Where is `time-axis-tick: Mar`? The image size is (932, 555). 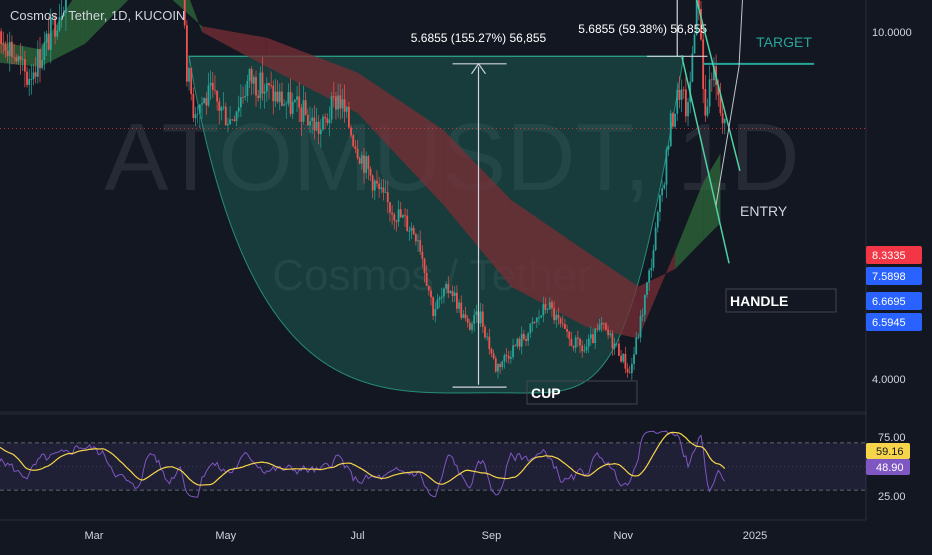
time-axis-tick: Mar is located at coordinates (94, 536).